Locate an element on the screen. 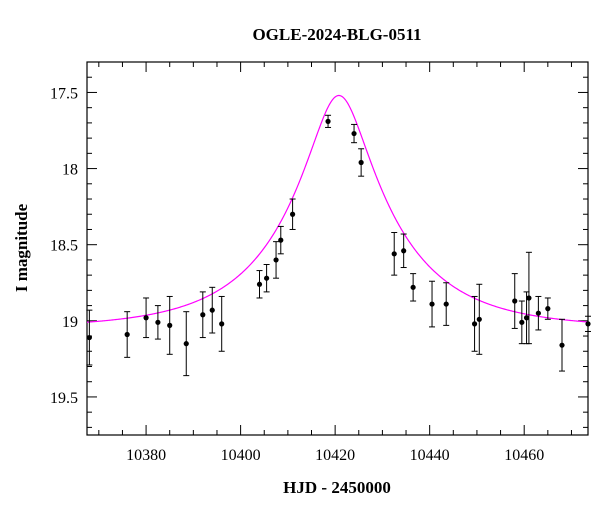  x-axis-tick-labels: 10380 10400 10420 10440 10460 is located at coordinates (335, 455).